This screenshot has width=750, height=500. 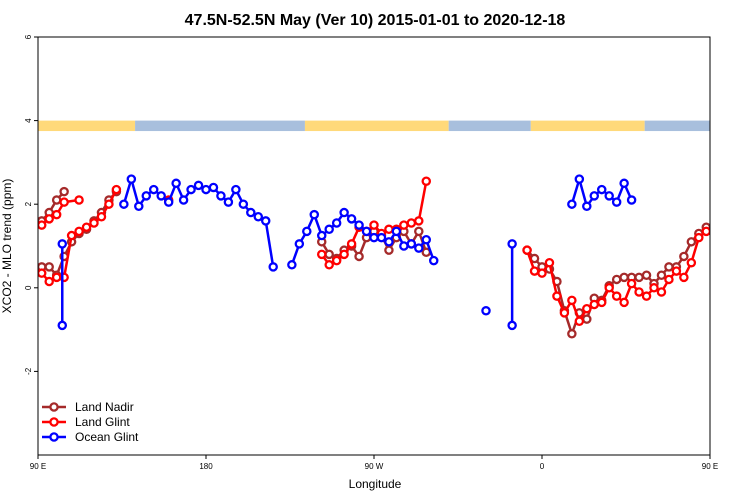 I want to click on y-tick-label-3: 4, so click(x=28, y=120).